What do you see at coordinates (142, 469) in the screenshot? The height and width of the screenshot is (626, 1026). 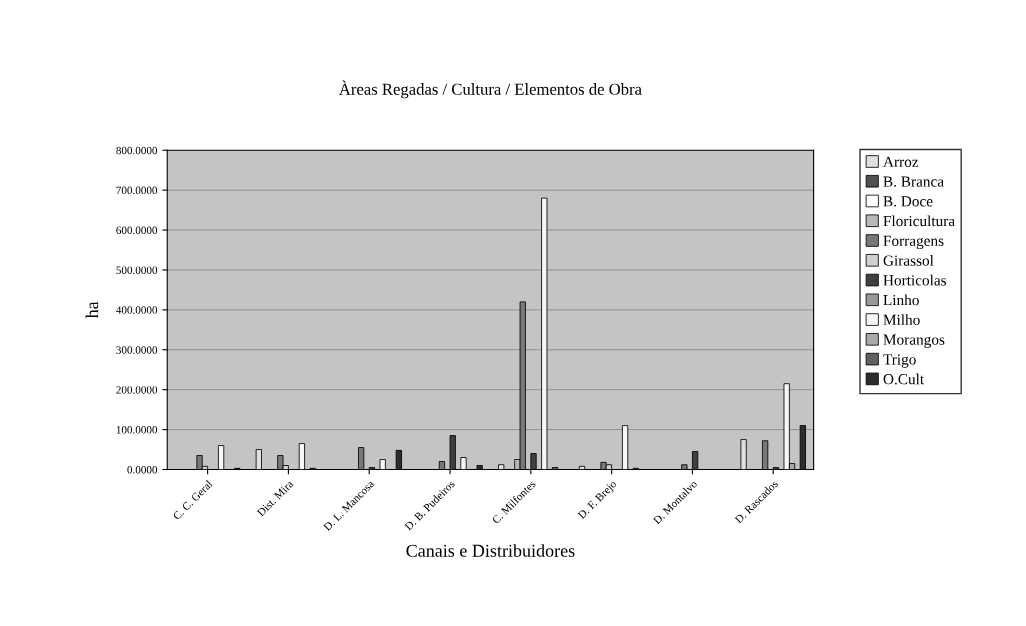 I see `y-tick-label: 0.0000` at bounding box center [142, 469].